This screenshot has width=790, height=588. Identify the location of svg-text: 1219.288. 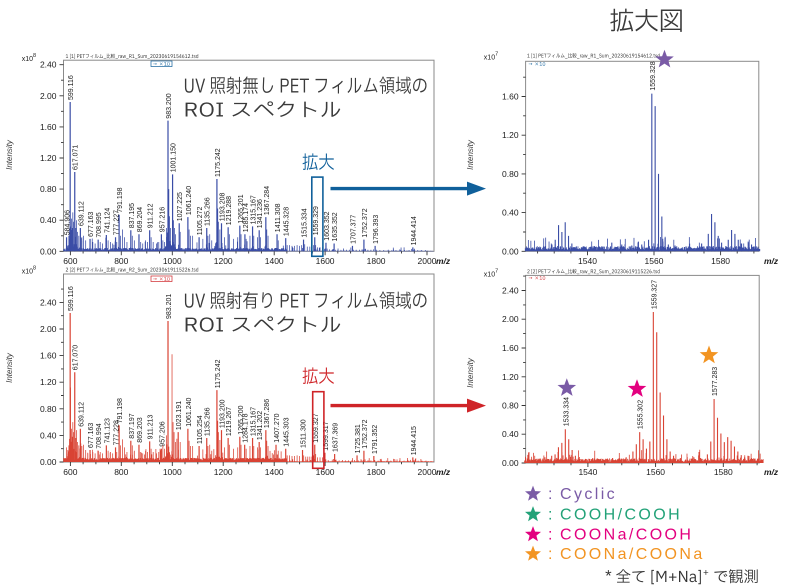
(229, 210).